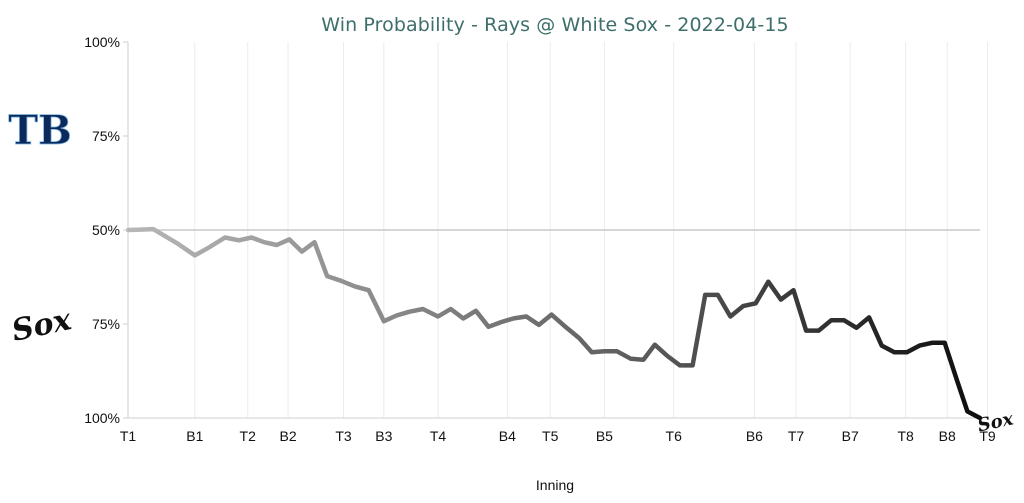  Describe the element at coordinates (674, 436) in the screenshot. I see `x-tick-label-t6: T6` at that location.